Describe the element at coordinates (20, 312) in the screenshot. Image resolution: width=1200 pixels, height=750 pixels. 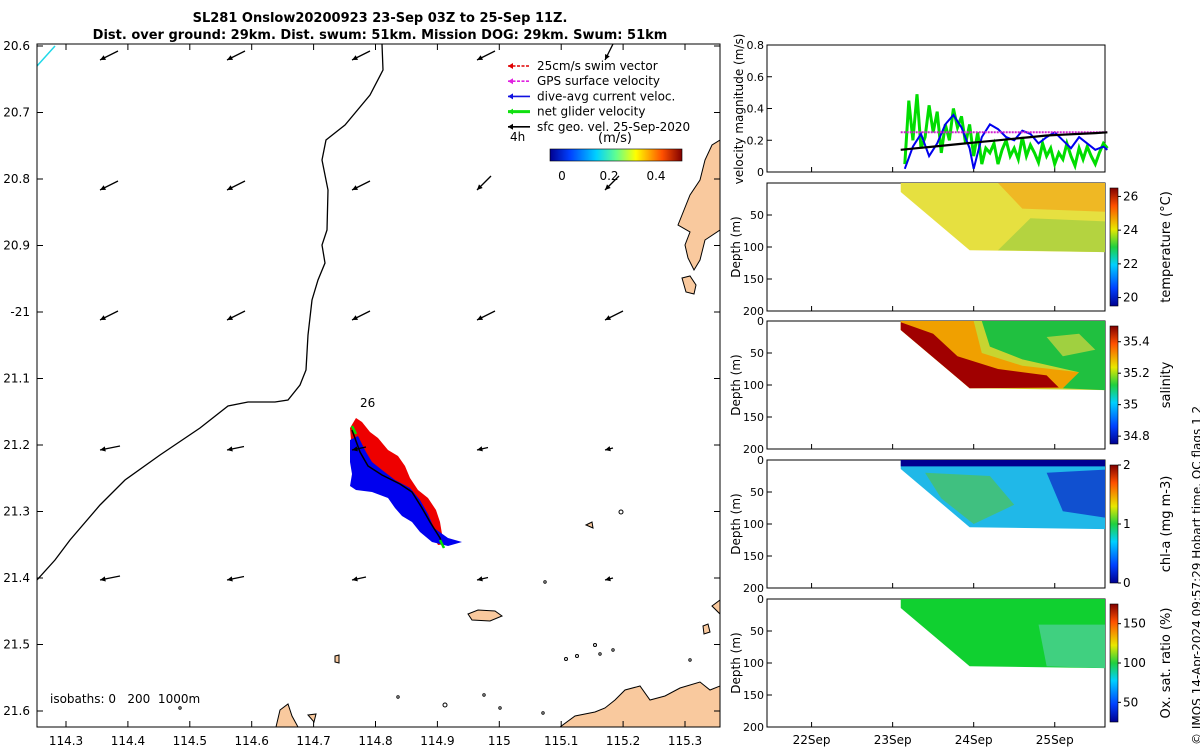
I see `lat-tick-label: -21` at that location.